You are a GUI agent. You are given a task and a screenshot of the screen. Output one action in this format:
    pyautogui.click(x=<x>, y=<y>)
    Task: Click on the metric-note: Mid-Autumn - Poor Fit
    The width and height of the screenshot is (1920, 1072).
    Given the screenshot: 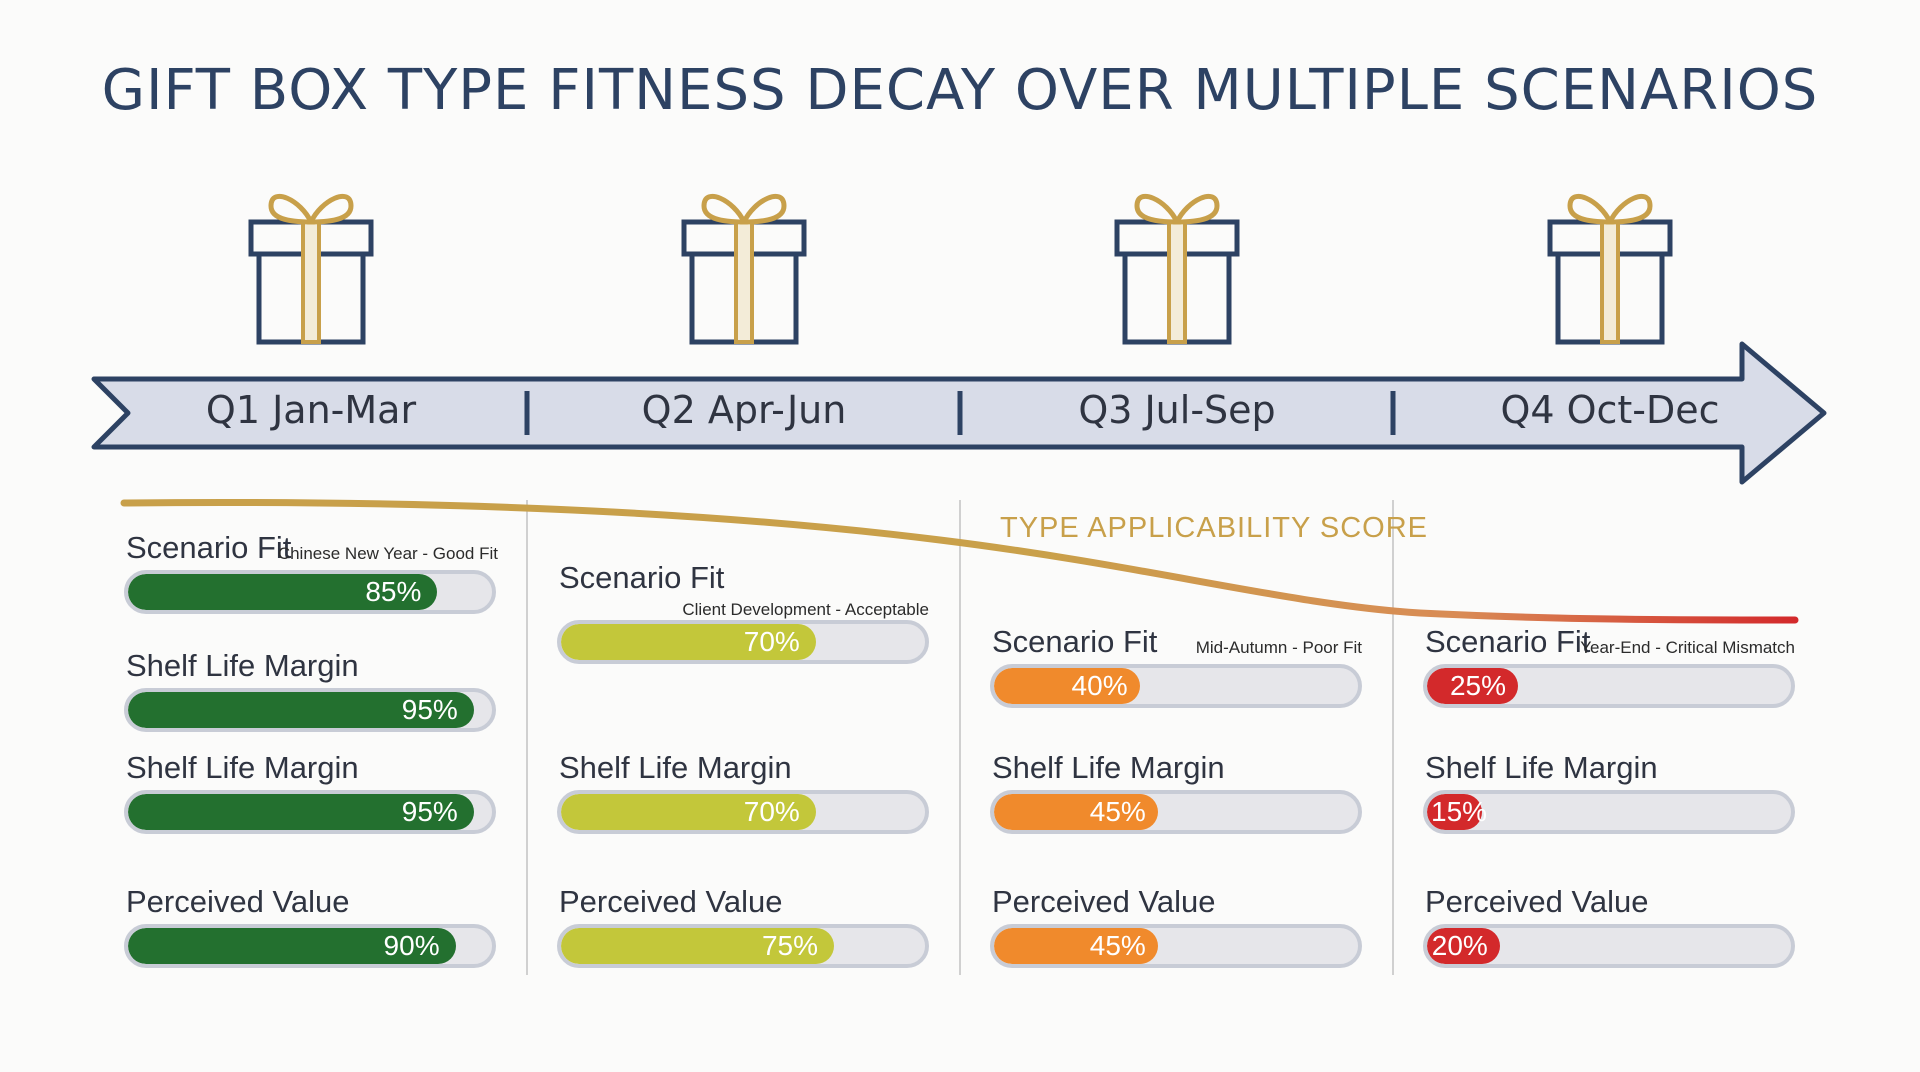 What is the action you would take?
    pyautogui.click(x=1278, y=647)
    